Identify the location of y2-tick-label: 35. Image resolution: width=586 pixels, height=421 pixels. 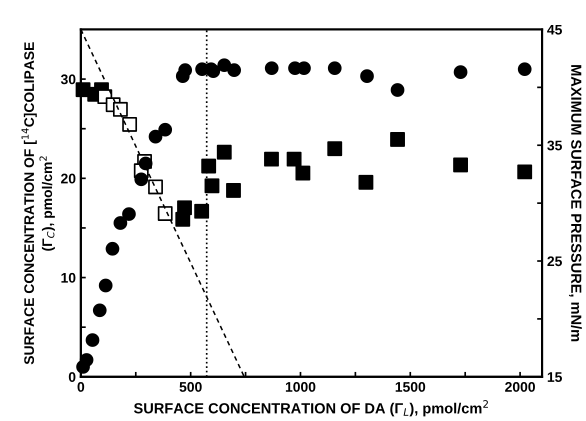
(554, 145).